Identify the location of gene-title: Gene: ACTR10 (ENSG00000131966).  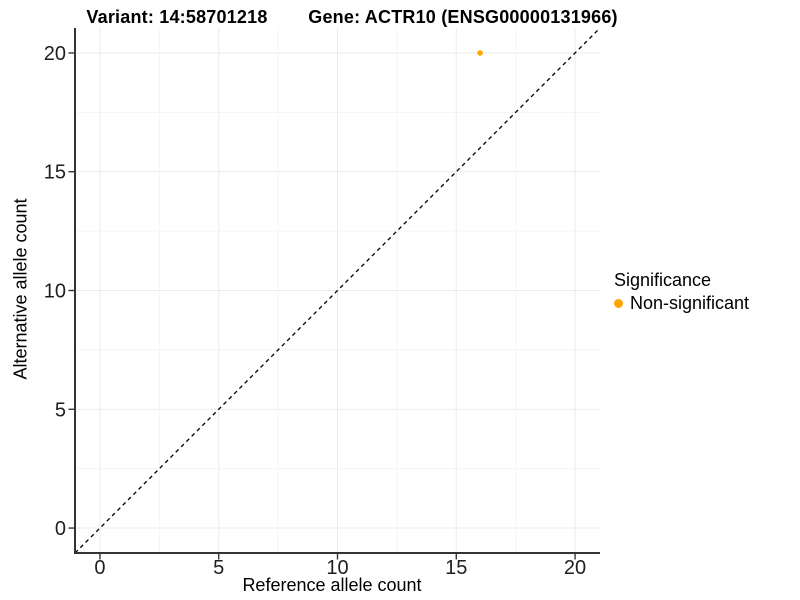
(463, 17).